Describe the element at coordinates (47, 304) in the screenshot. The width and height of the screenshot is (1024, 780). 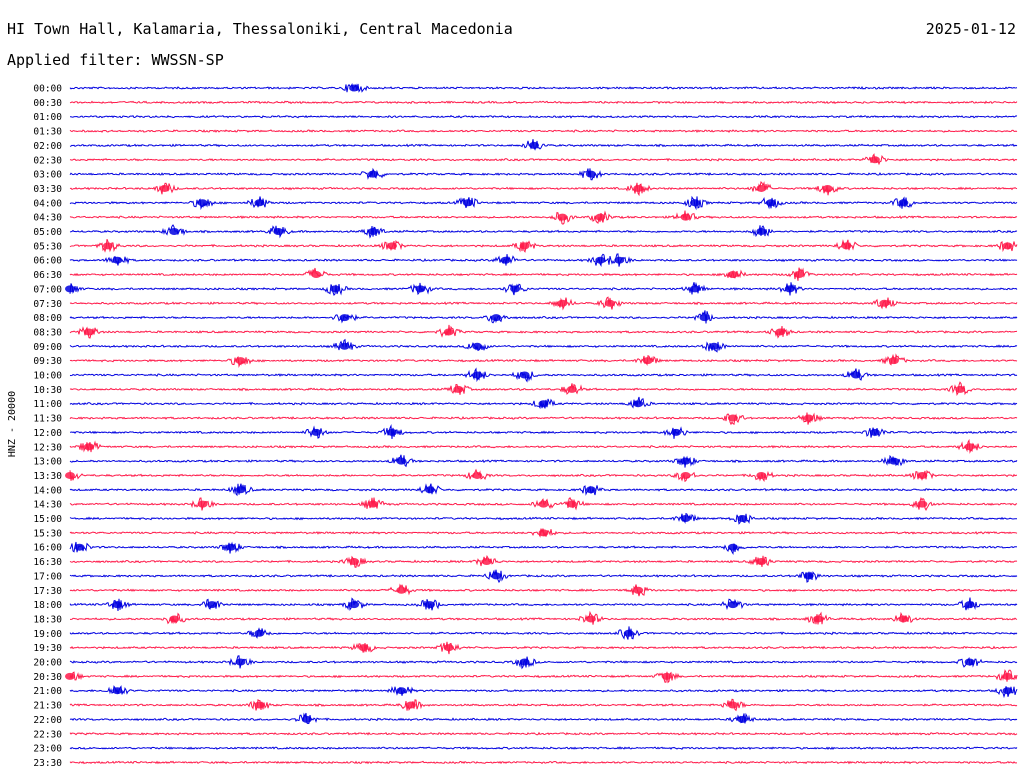
I see `time-tick-label: 07:30` at that location.